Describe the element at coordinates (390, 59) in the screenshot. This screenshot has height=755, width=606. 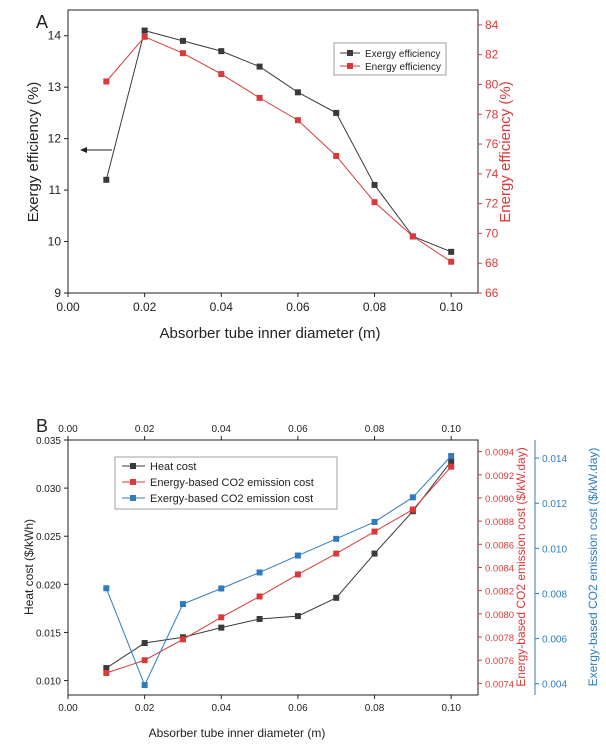
I see `panel-a-legend: Exergy efficiency Energy efficiency` at that location.